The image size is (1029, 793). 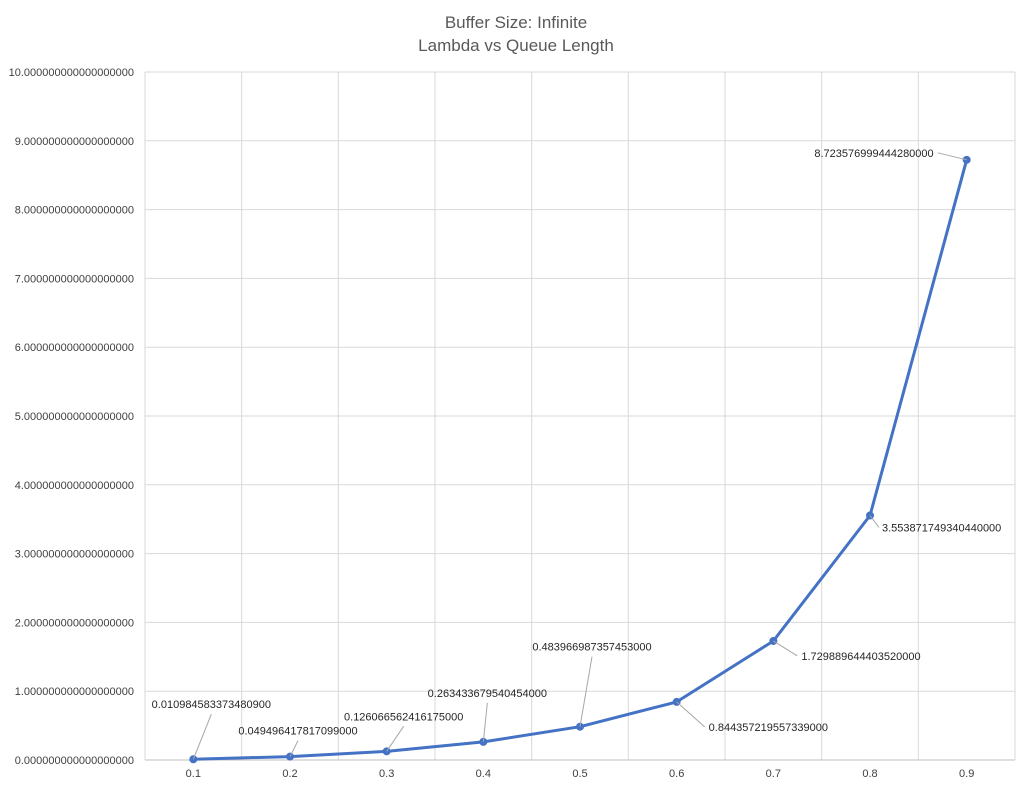 What do you see at coordinates (193, 774) in the screenshot?
I see `x-tick-label: 0.1` at bounding box center [193, 774].